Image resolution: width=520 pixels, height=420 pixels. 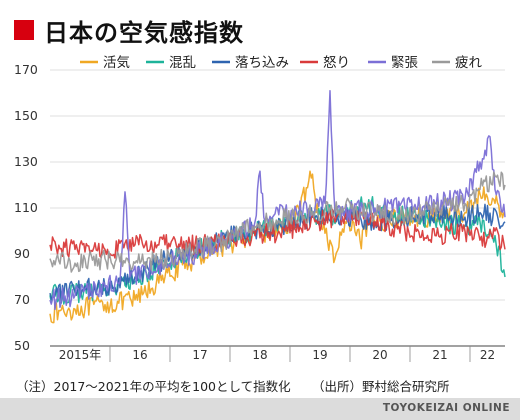 I want to click on axes: 2015年 16 17 18 19 20 21 22, so click(x=277, y=354).